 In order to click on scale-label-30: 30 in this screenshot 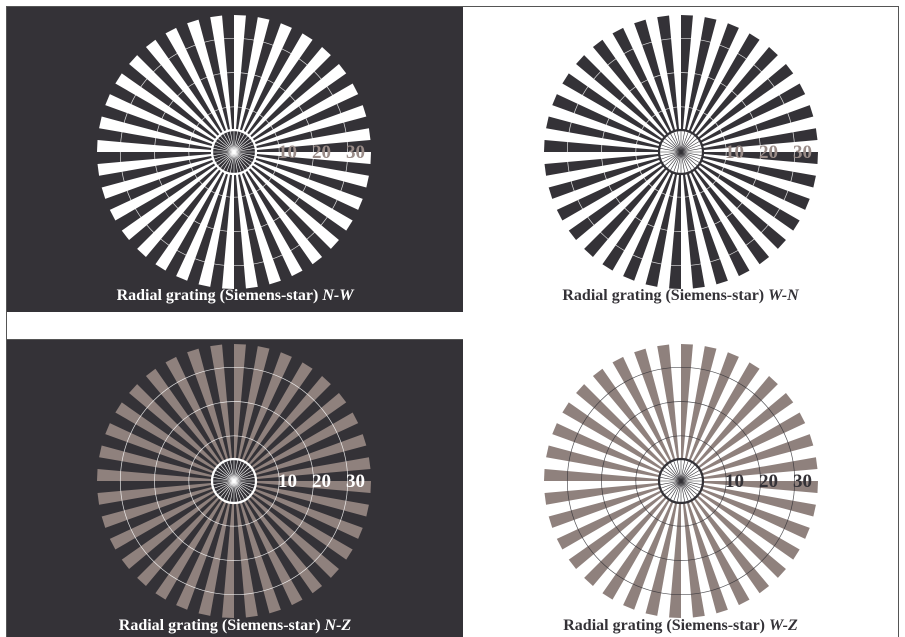, I will do `click(802, 481)`.